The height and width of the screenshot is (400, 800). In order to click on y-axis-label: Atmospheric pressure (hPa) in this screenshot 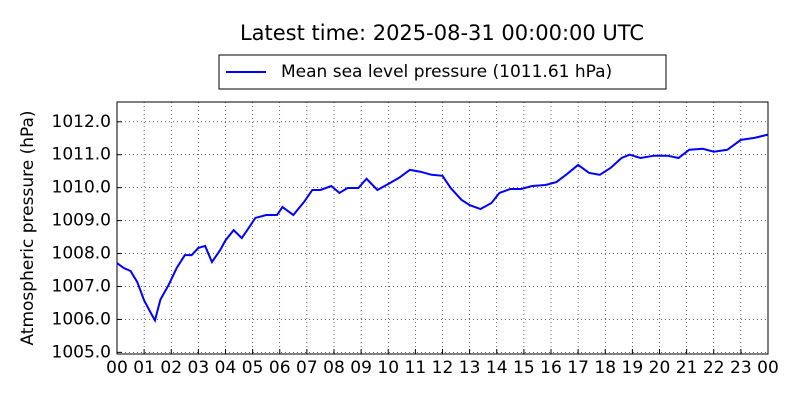, I will do `click(28, 227)`.